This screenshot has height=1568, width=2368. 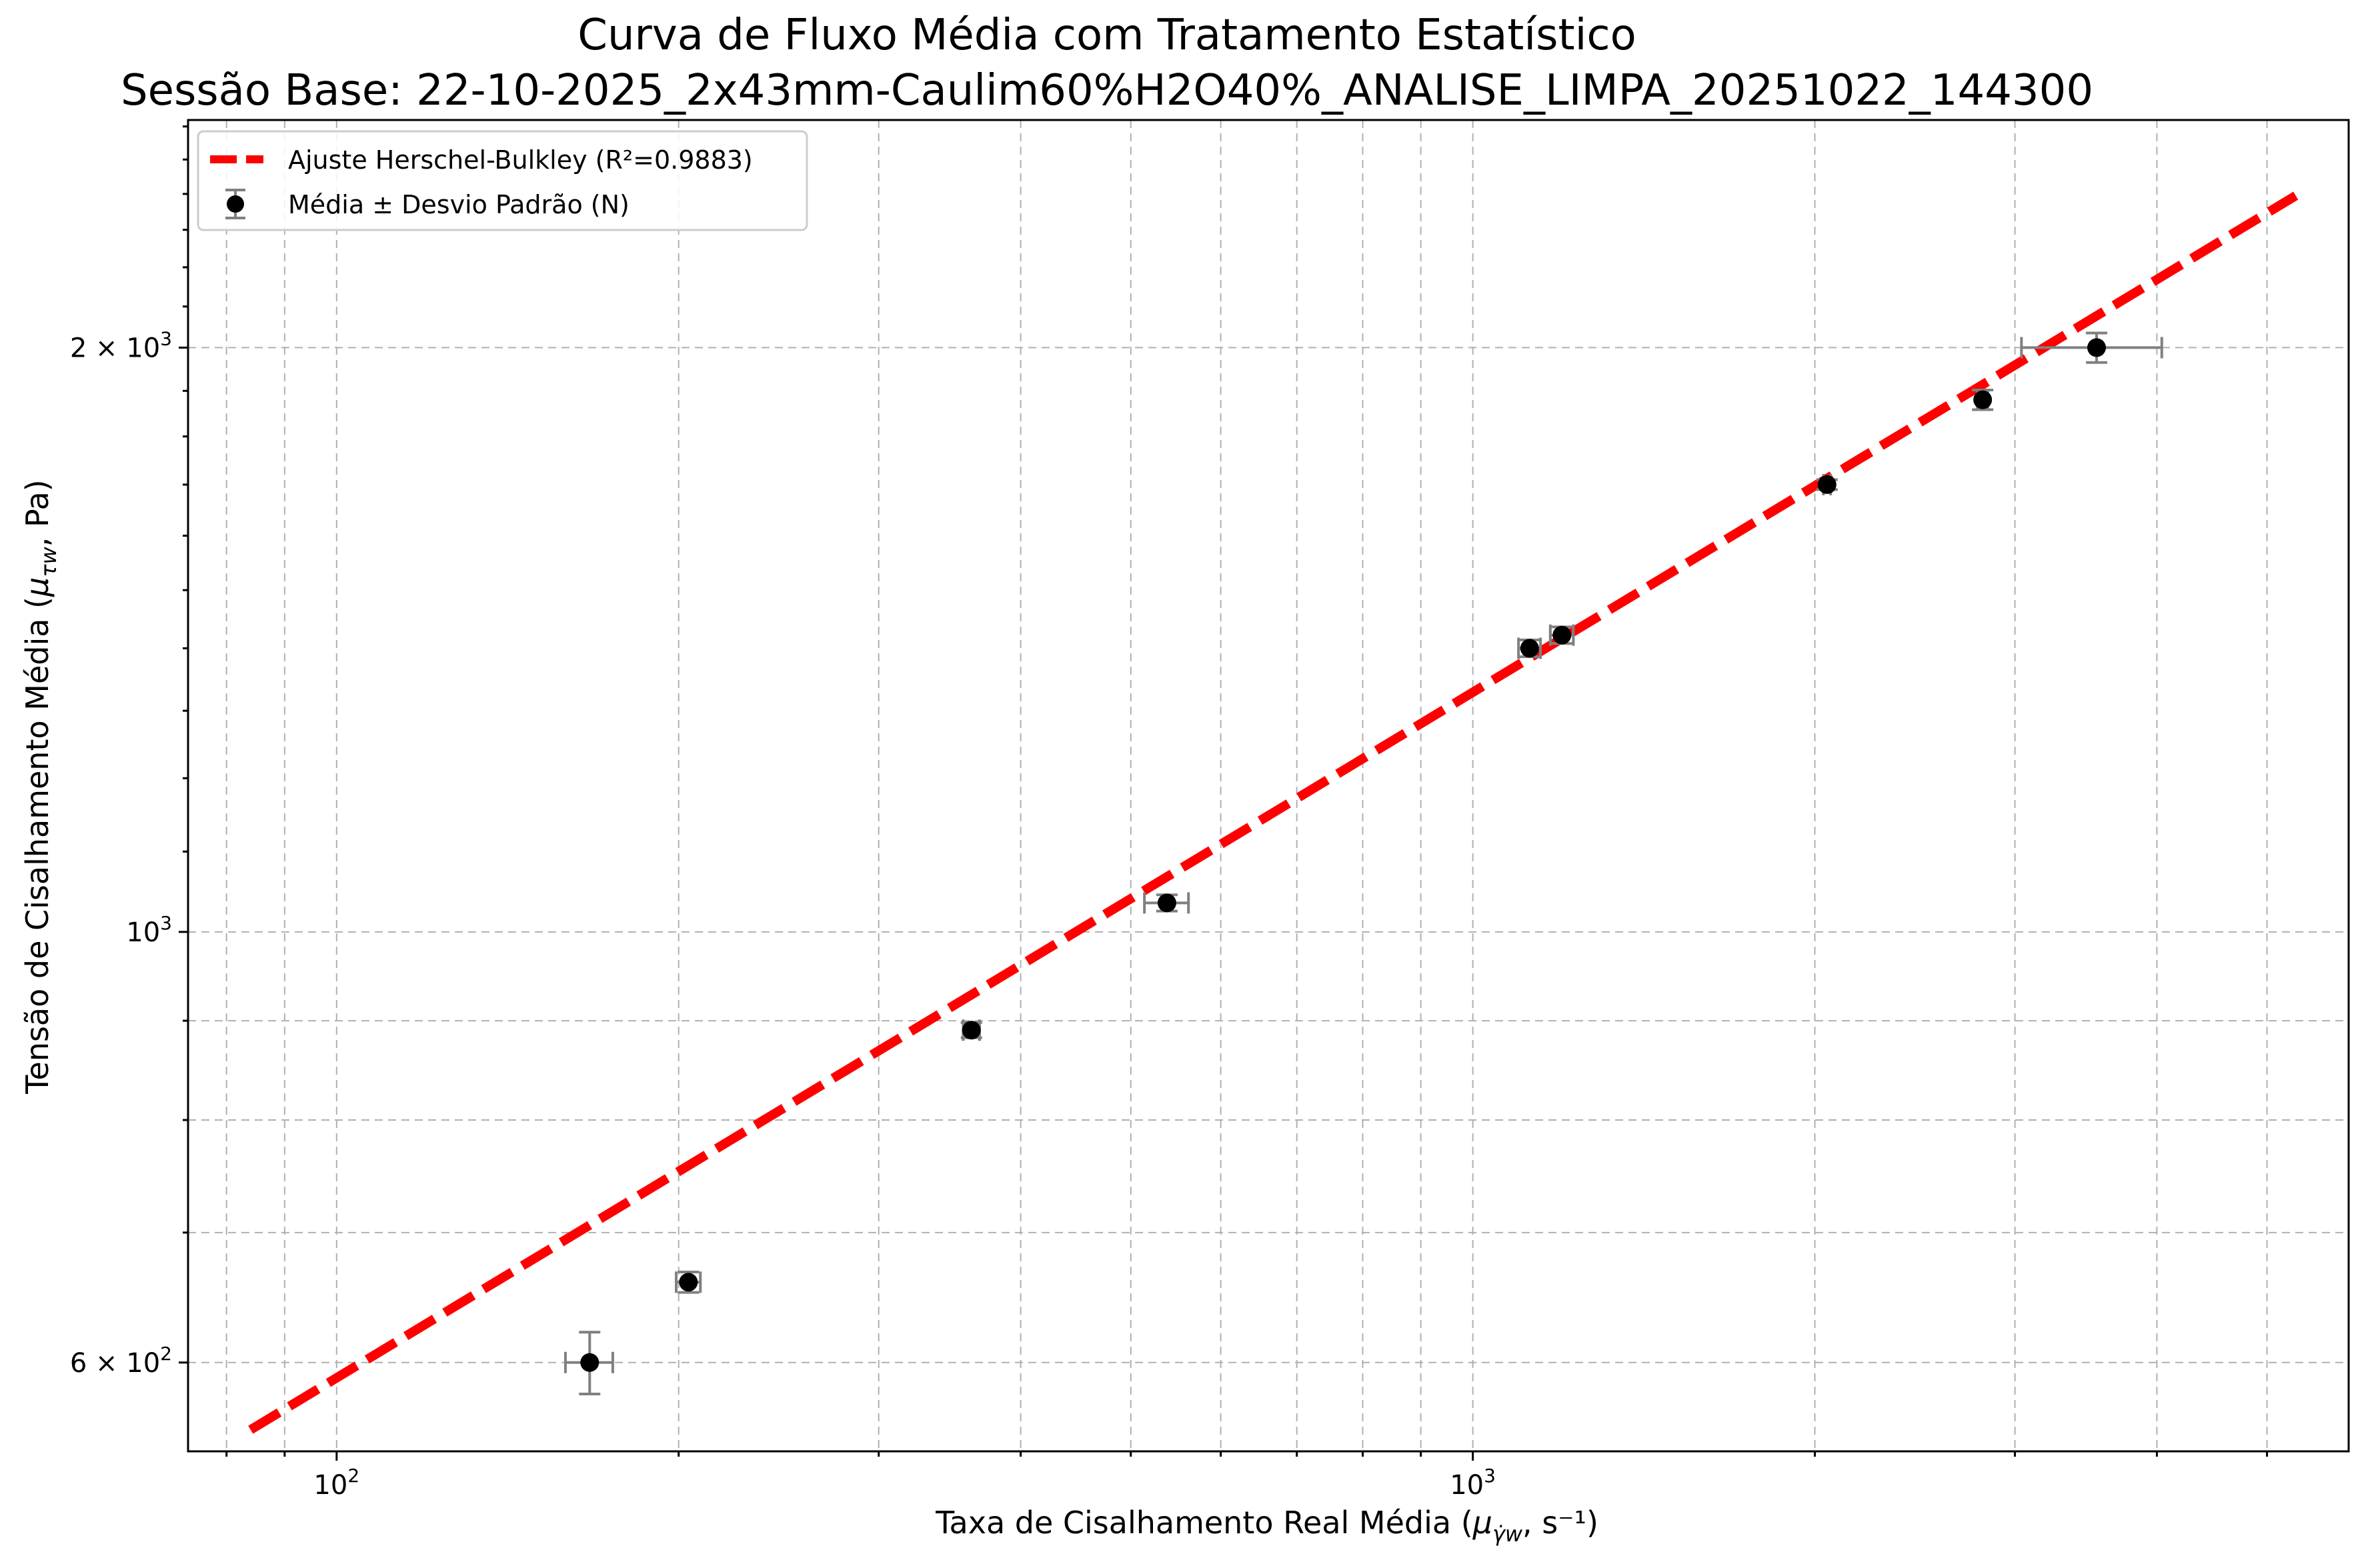 I want to click on y-tick-label-base: 10, so click(x=143, y=932).